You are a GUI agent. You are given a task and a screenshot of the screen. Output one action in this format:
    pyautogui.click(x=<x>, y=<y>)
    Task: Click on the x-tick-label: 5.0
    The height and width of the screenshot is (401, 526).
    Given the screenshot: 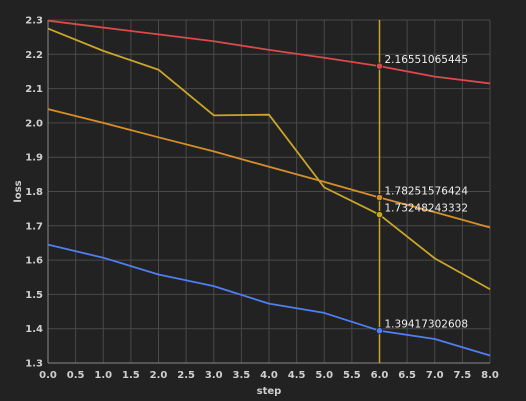 What is the action you would take?
    pyautogui.click(x=324, y=375)
    